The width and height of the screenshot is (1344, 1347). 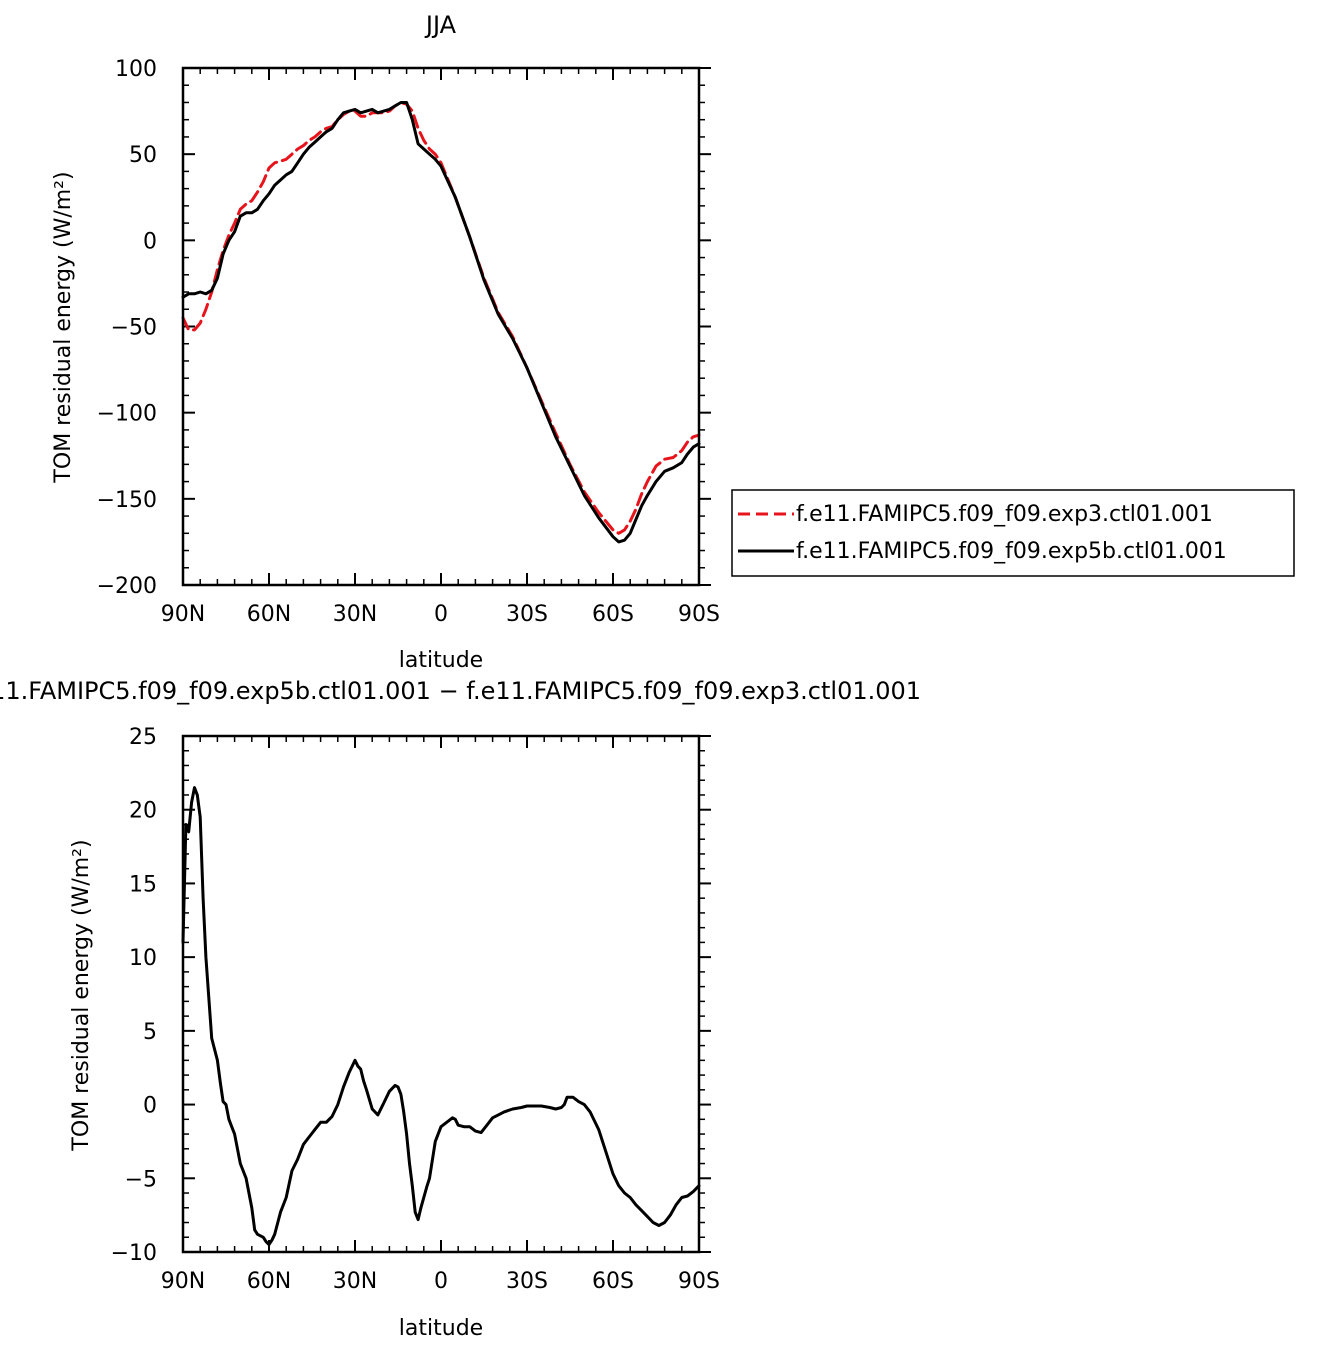 What do you see at coordinates (150, 1032) in the screenshot?
I see `y-tick-label: 5` at bounding box center [150, 1032].